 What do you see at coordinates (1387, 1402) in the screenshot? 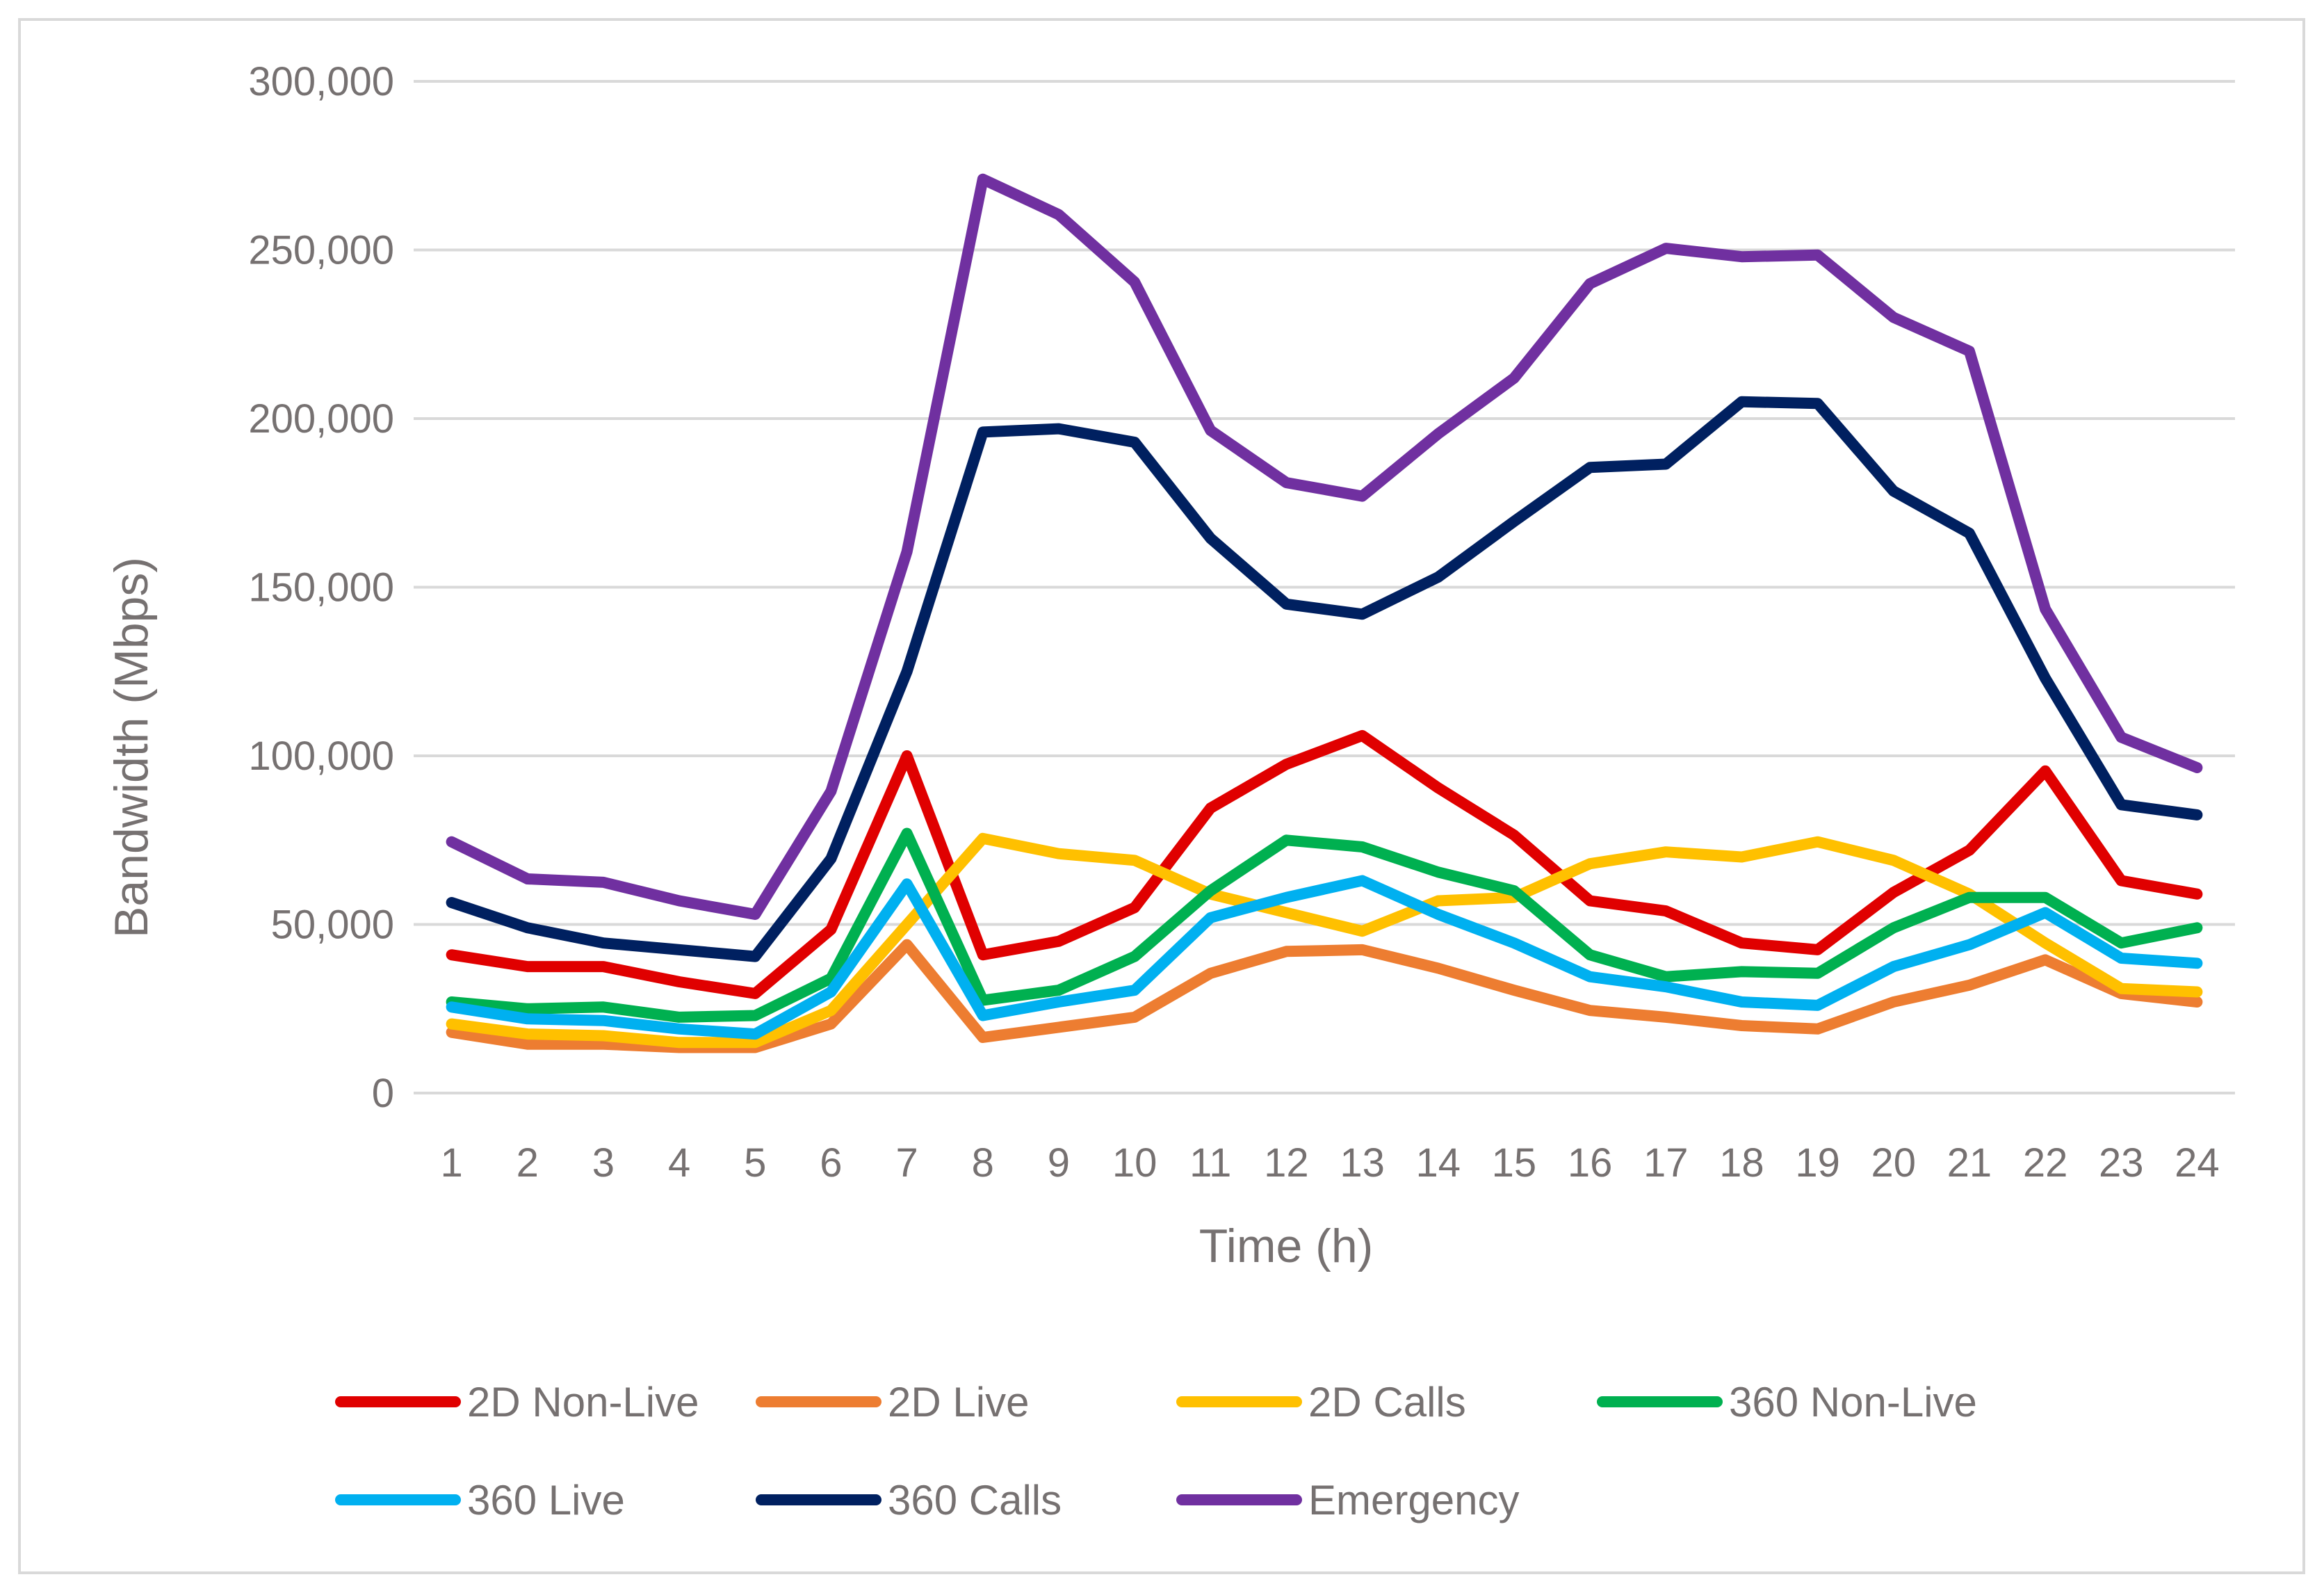
I see `legend-label: 2D Calls` at bounding box center [1387, 1402].